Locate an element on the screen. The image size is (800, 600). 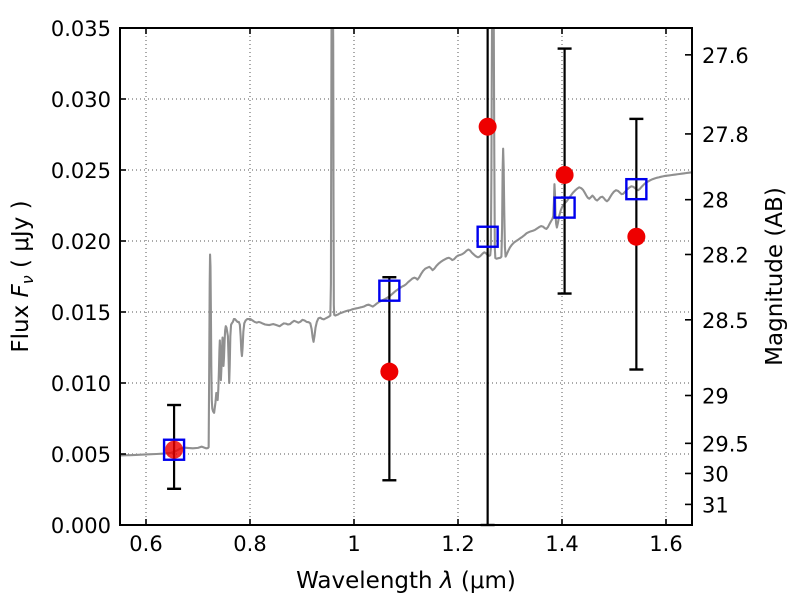
xaxis-title: Wavelength λ (μm) is located at coordinates (406, 581).